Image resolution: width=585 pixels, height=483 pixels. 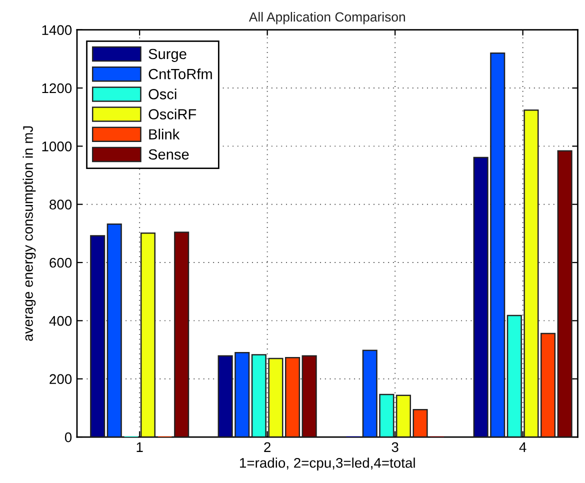 I want to click on y-tick-label: 400, so click(x=60, y=321).